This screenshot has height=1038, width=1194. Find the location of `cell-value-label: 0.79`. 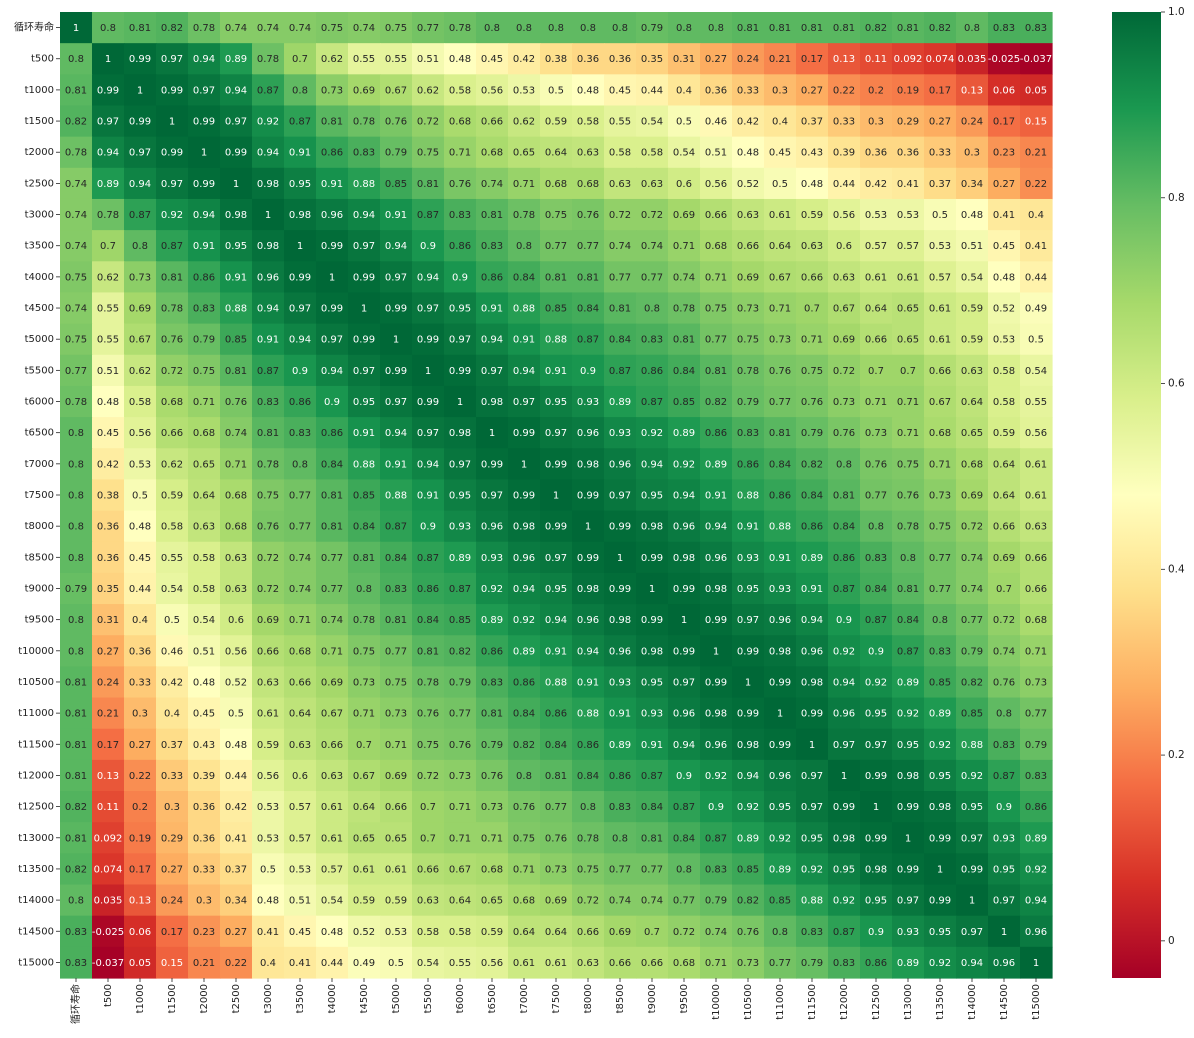

cell-value-label: 0.79 is located at coordinates (748, 402).